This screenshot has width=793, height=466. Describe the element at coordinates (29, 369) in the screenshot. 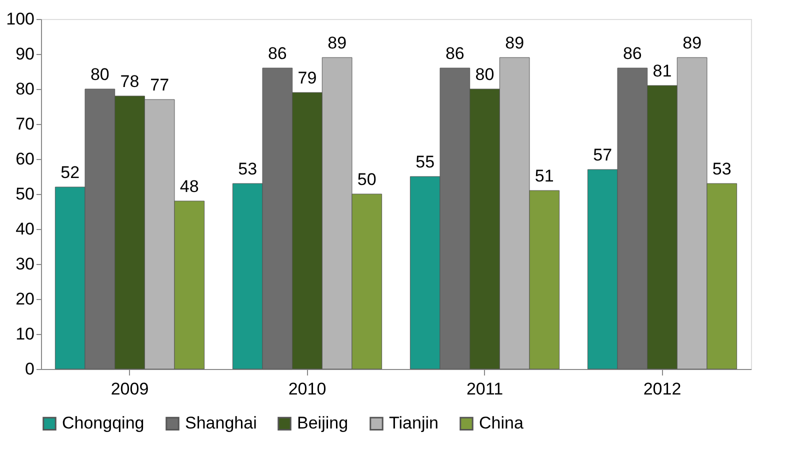

I see `y-tick-label: 0` at that location.